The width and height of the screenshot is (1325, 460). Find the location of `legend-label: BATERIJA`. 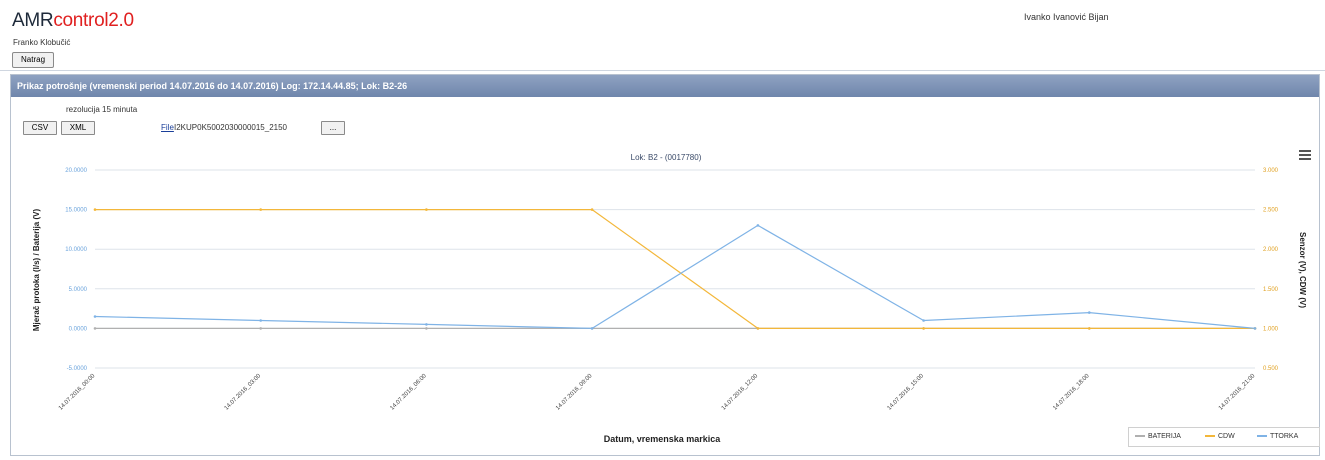

legend-label: BATERIJA is located at coordinates (1164, 436).